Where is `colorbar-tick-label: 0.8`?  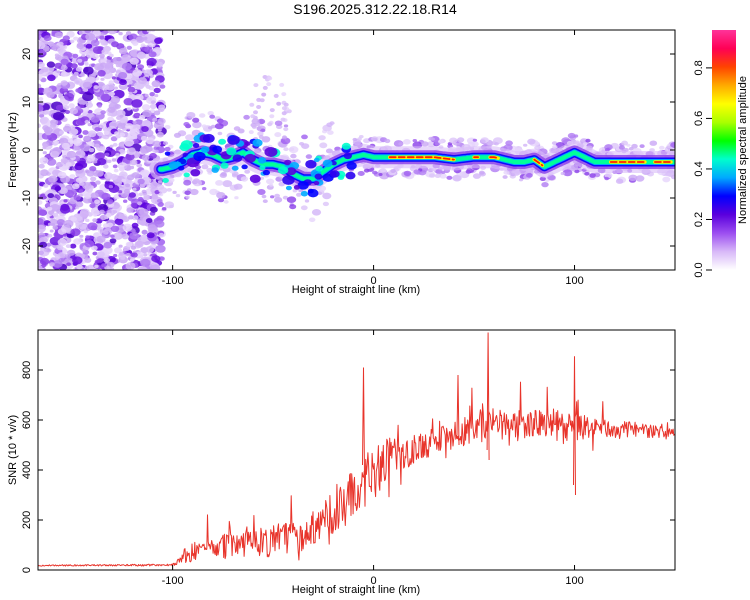
colorbar-tick-label: 0.8 is located at coordinates (699, 67).